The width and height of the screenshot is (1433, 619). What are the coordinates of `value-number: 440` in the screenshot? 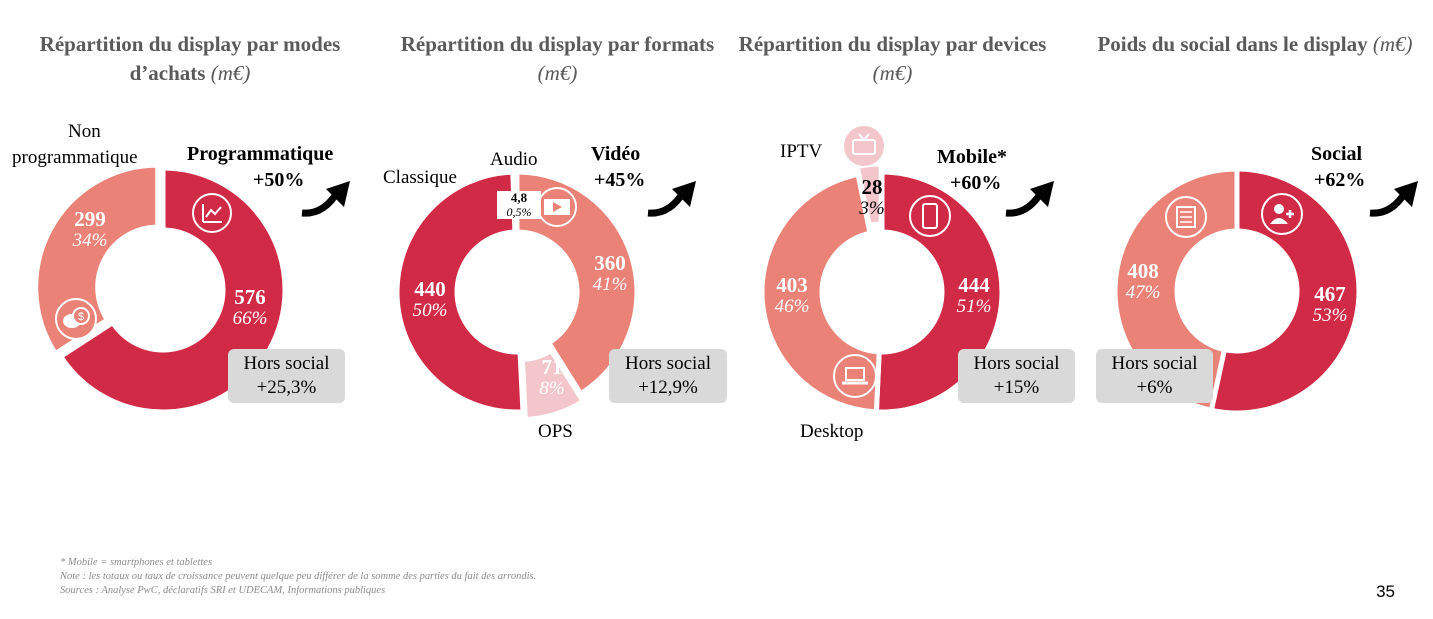 It's located at (430, 289).